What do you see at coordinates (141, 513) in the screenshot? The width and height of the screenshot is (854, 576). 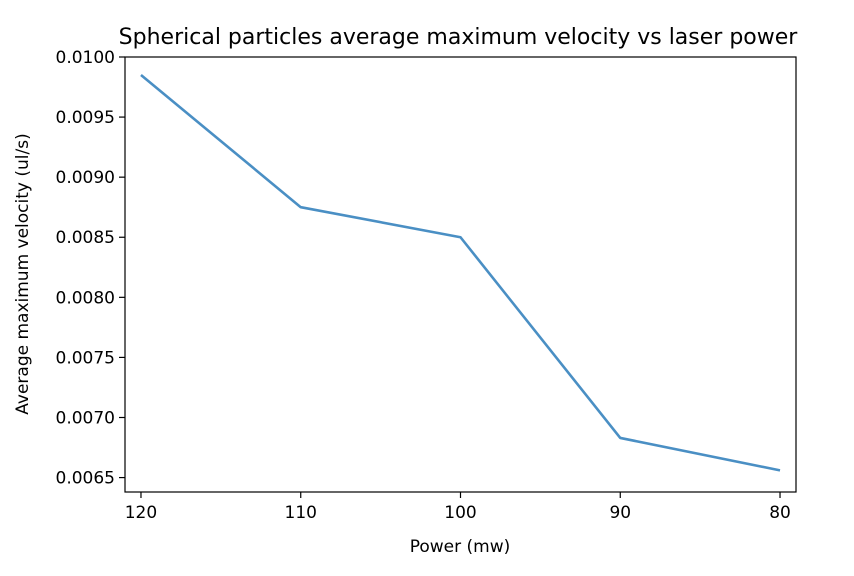 I see `x-tick-label: 120` at bounding box center [141, 513].